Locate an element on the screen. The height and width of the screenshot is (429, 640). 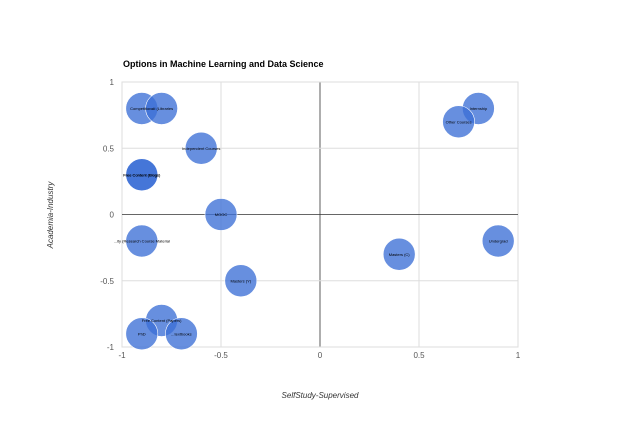
bubble-label: ...ti (Libraries is located at coordinates (161, 108).